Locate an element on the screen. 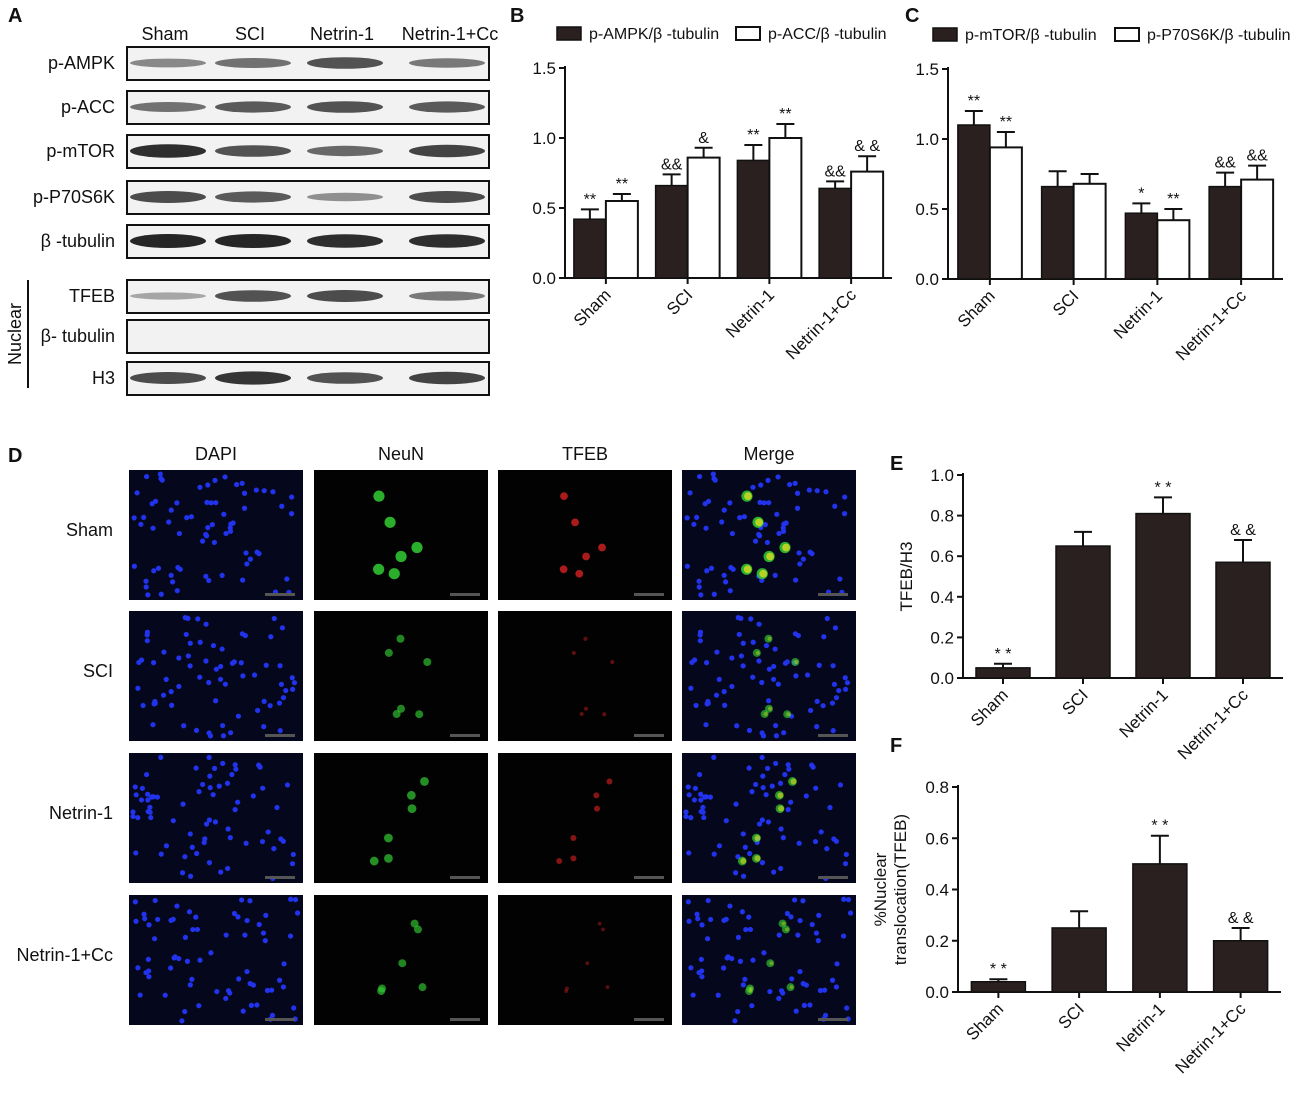 The width and height of the screenshot is (1300, 1098). blot-group-label: Netrin-1 is located at coordinates (342, 34).